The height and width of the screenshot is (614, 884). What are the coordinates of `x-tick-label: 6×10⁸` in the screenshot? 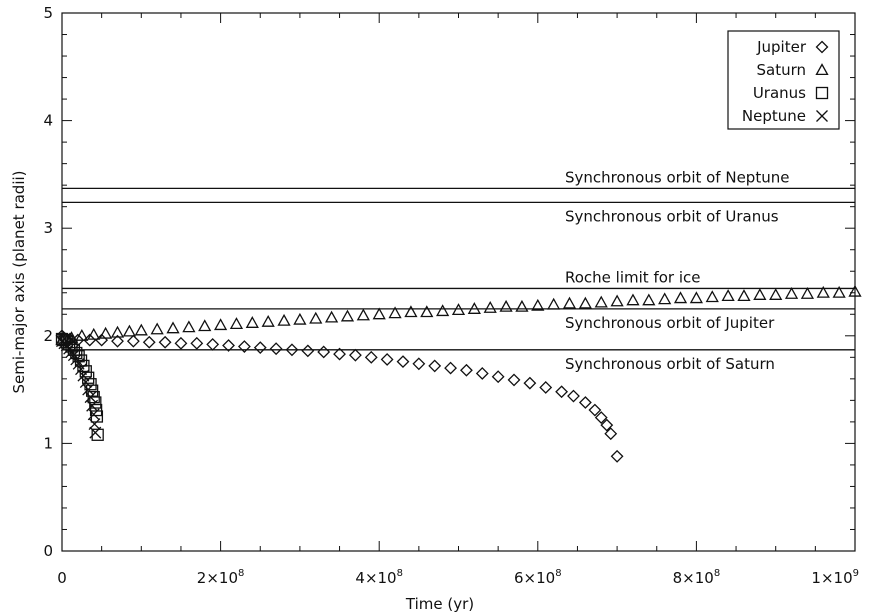 It's located at (538, 577).